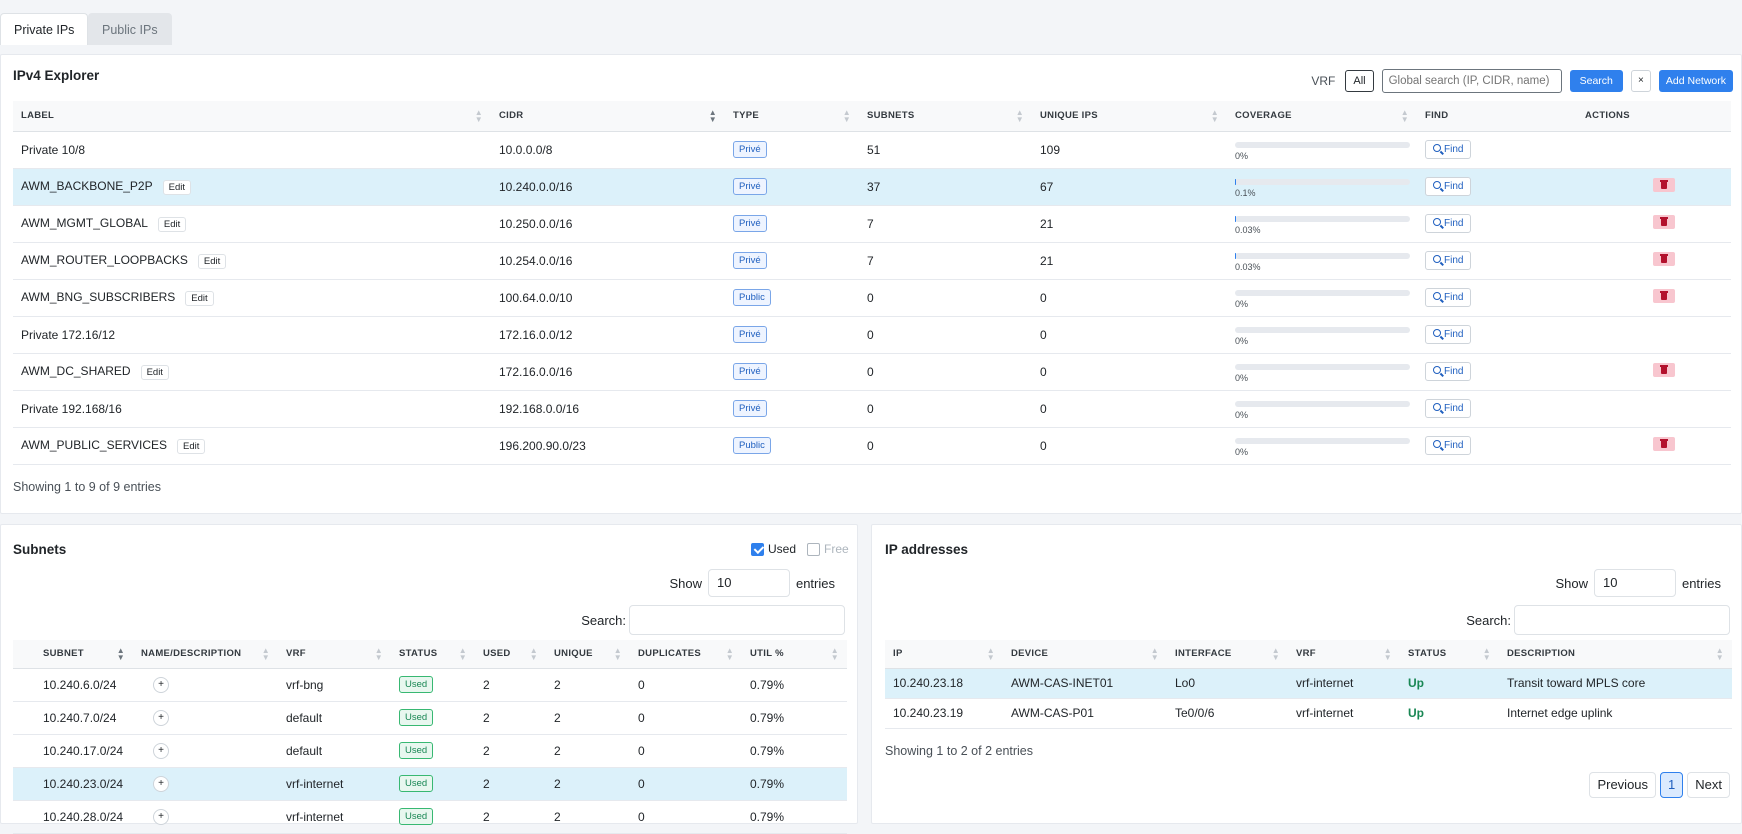 The height and width of the screenshot is (834, 1742). I want to click on used-checkbox, so click(757, 549).